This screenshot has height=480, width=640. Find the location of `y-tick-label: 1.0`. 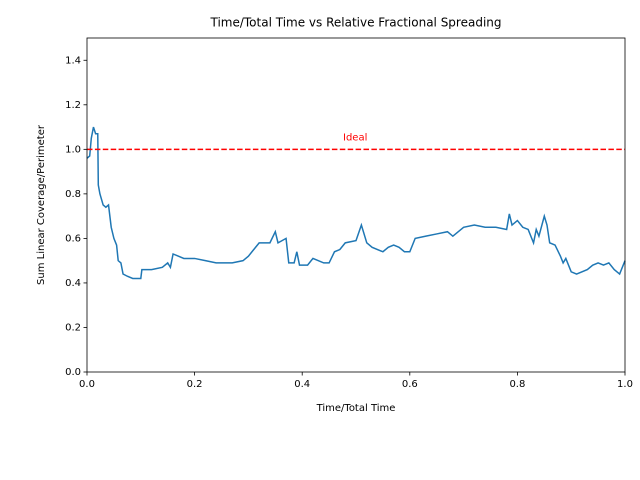

y-tick-label: 1.0 is located at coordinates (73, 149).